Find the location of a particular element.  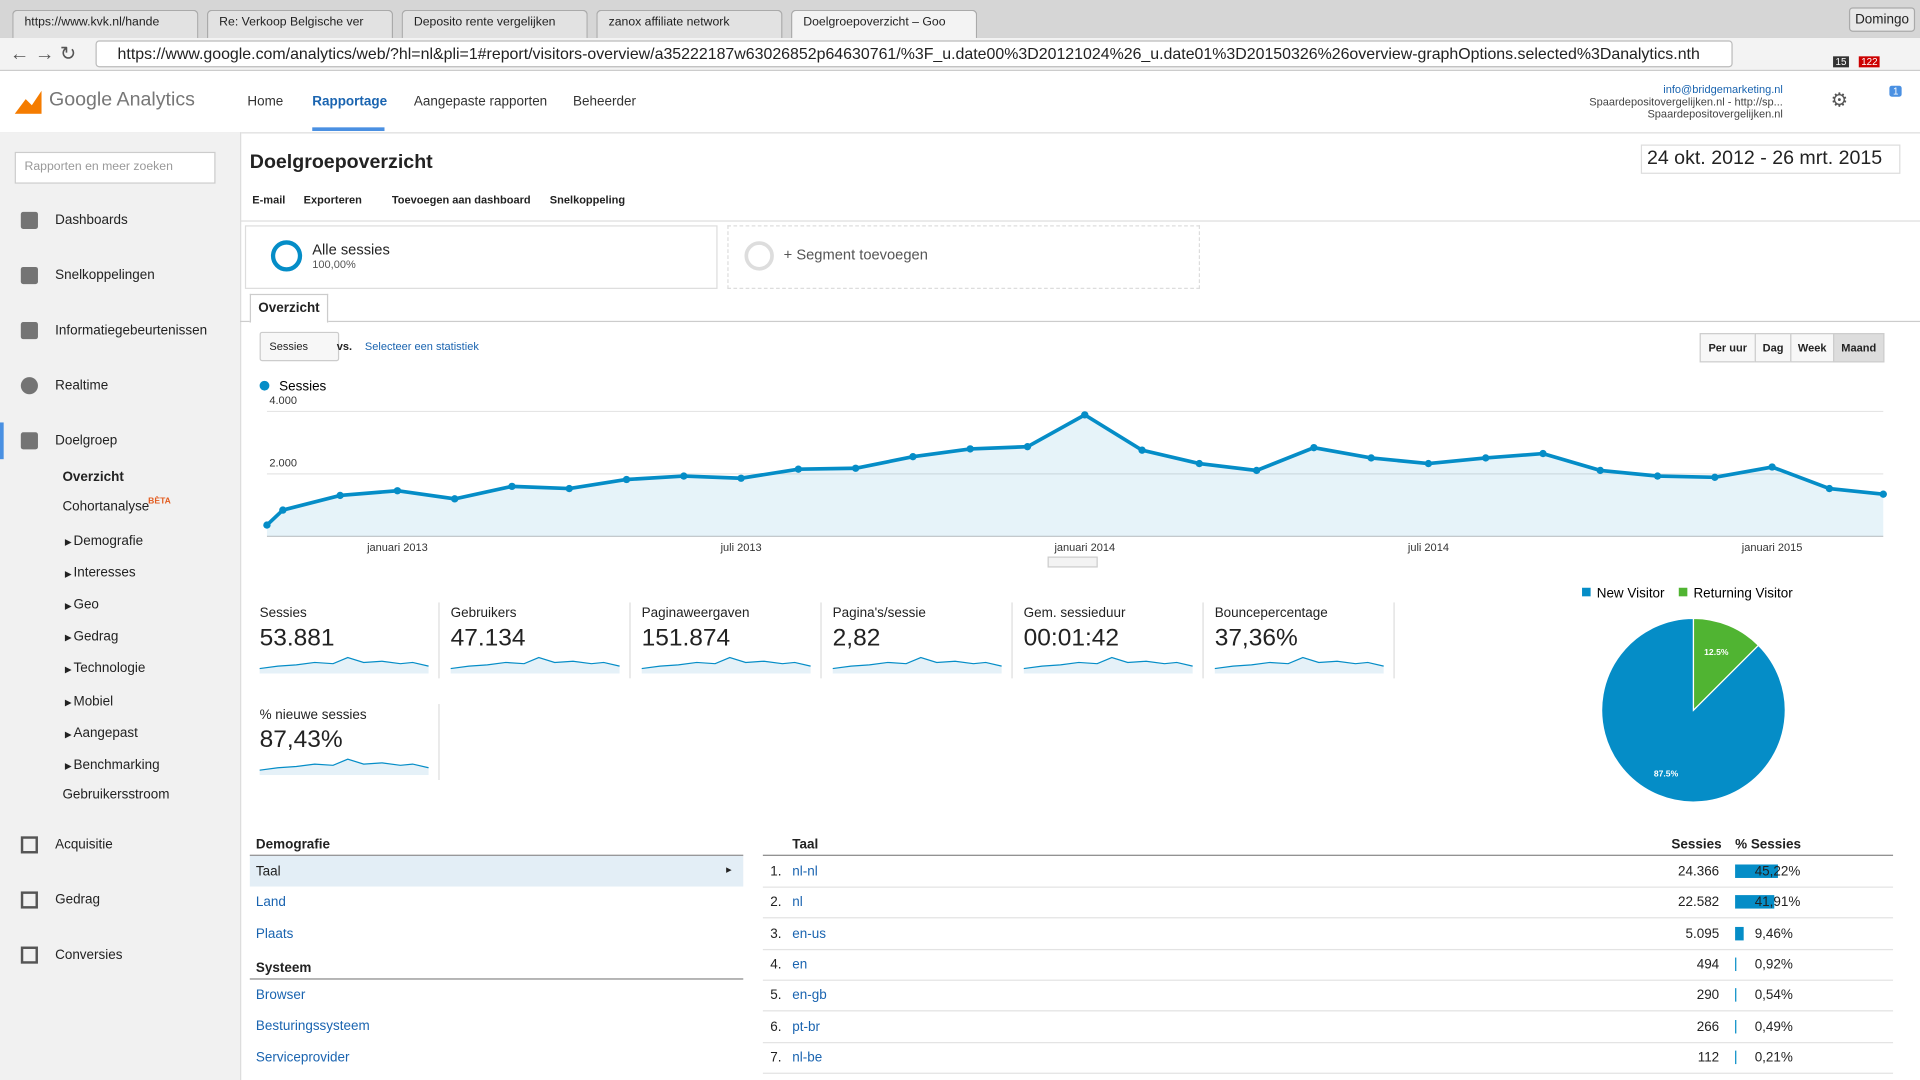

period-button: Week is located at coordinates (1812, 348).